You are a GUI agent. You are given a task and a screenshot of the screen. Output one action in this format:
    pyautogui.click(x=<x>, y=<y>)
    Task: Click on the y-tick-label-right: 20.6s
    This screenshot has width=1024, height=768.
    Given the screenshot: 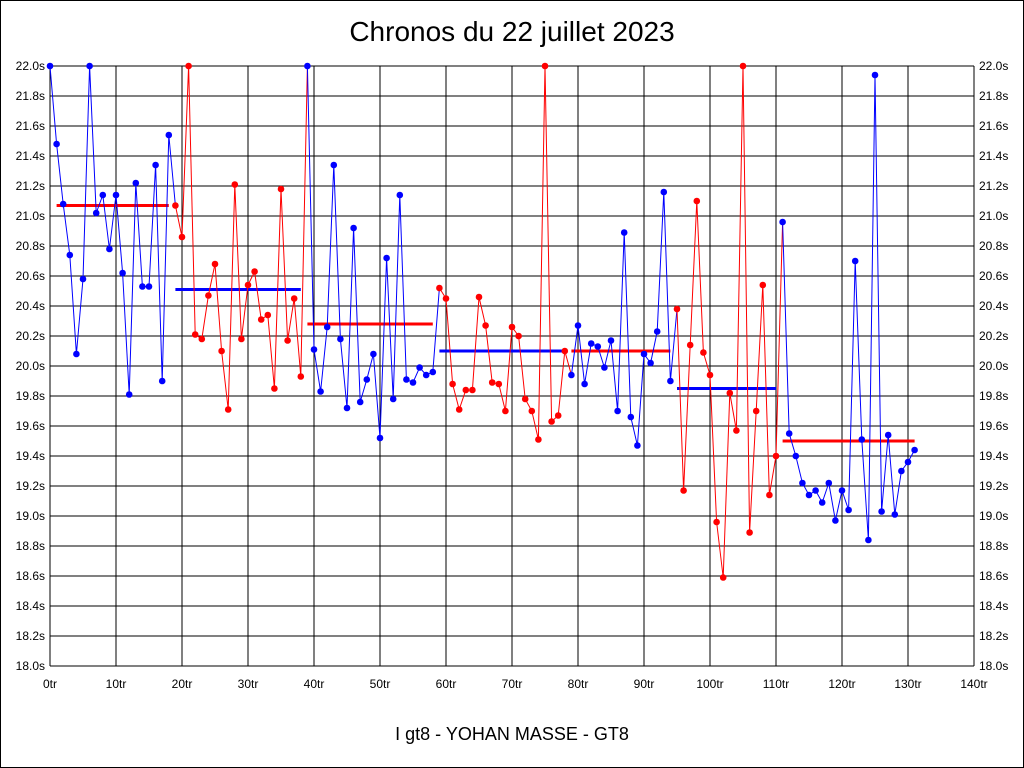 What is the action you would take?
    pyautogui.click(x=993, y=276)
    